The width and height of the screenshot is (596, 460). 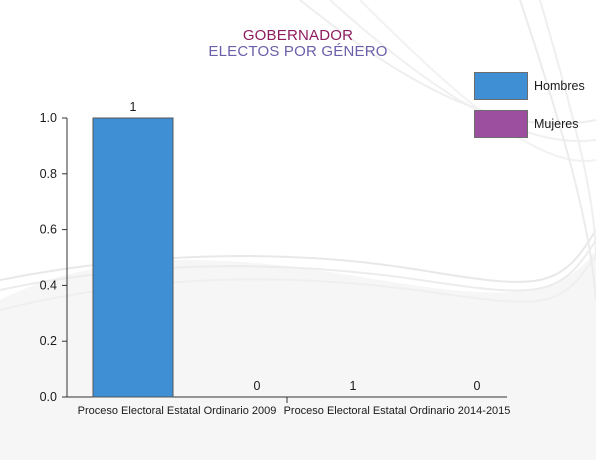 What do you see at coordinates (48, 397) in the screenshot?
I see `y-tick-label: 0.0` at bounding box center [48, 397].